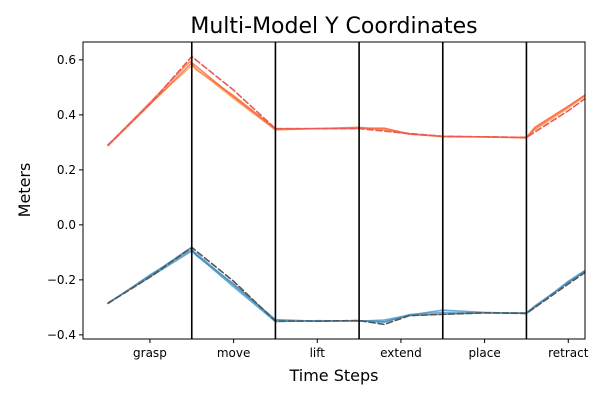  Describe the element at coordinates (24, 190) in the screenshot. I see `y-axis-label: Meters` at that location.